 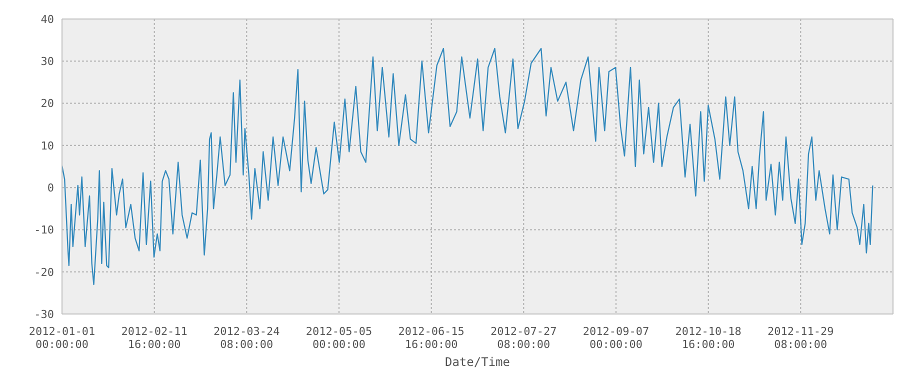 I want to click on x-tick-label: 2012-07-27 08:00:00, so click(x=523, y=338).